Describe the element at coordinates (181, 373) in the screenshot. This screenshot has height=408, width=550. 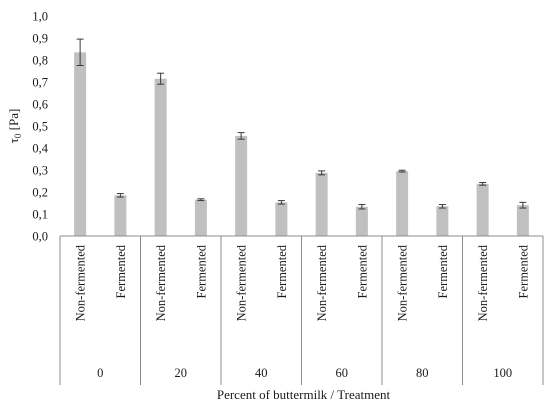
I see `group-label: 20` at that location.